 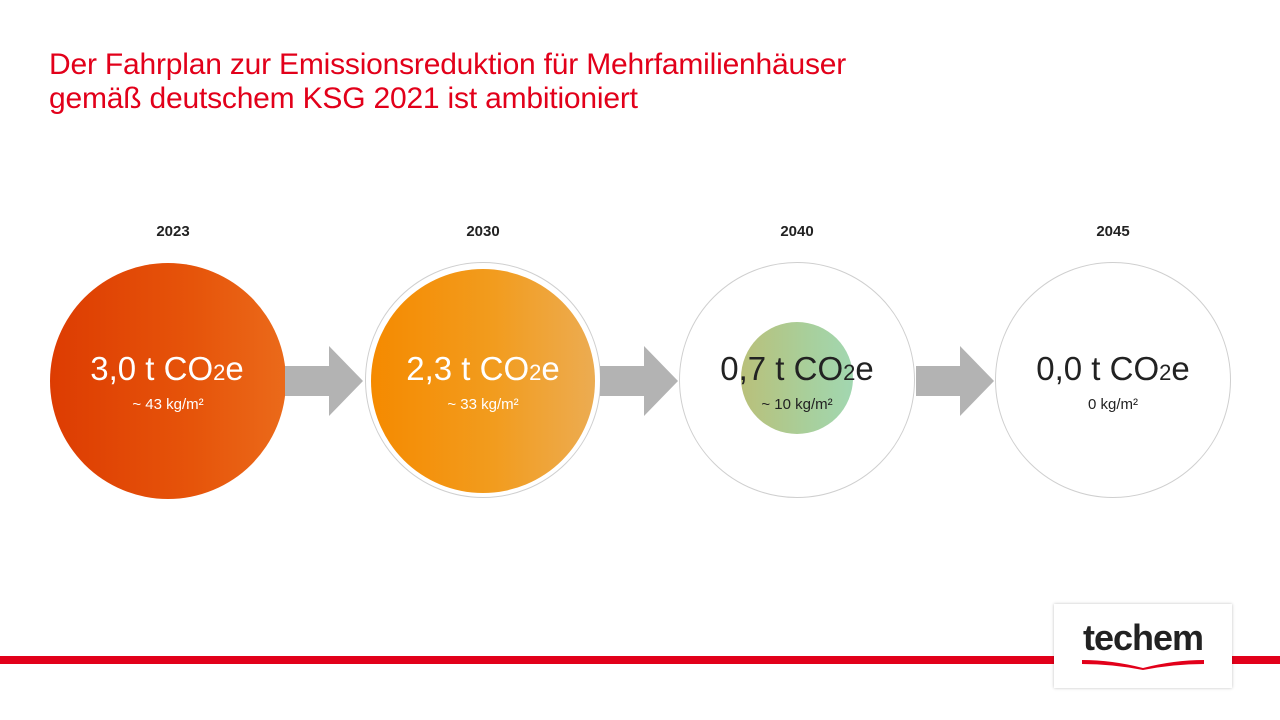 I want to click on techem-logo: techem, so click(x=1143, y=646).